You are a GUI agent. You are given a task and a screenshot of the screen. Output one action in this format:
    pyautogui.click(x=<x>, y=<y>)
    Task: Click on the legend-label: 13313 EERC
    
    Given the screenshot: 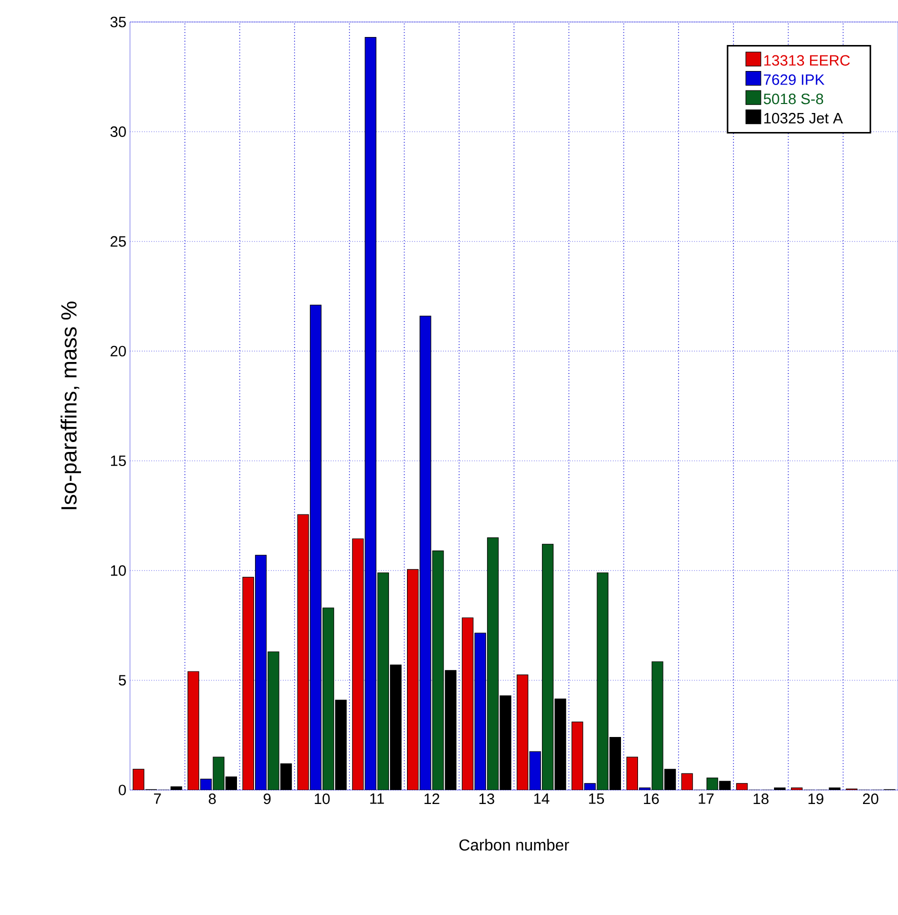 What is the action you would take?
    pyautogui.click(x=807, y=60)
    